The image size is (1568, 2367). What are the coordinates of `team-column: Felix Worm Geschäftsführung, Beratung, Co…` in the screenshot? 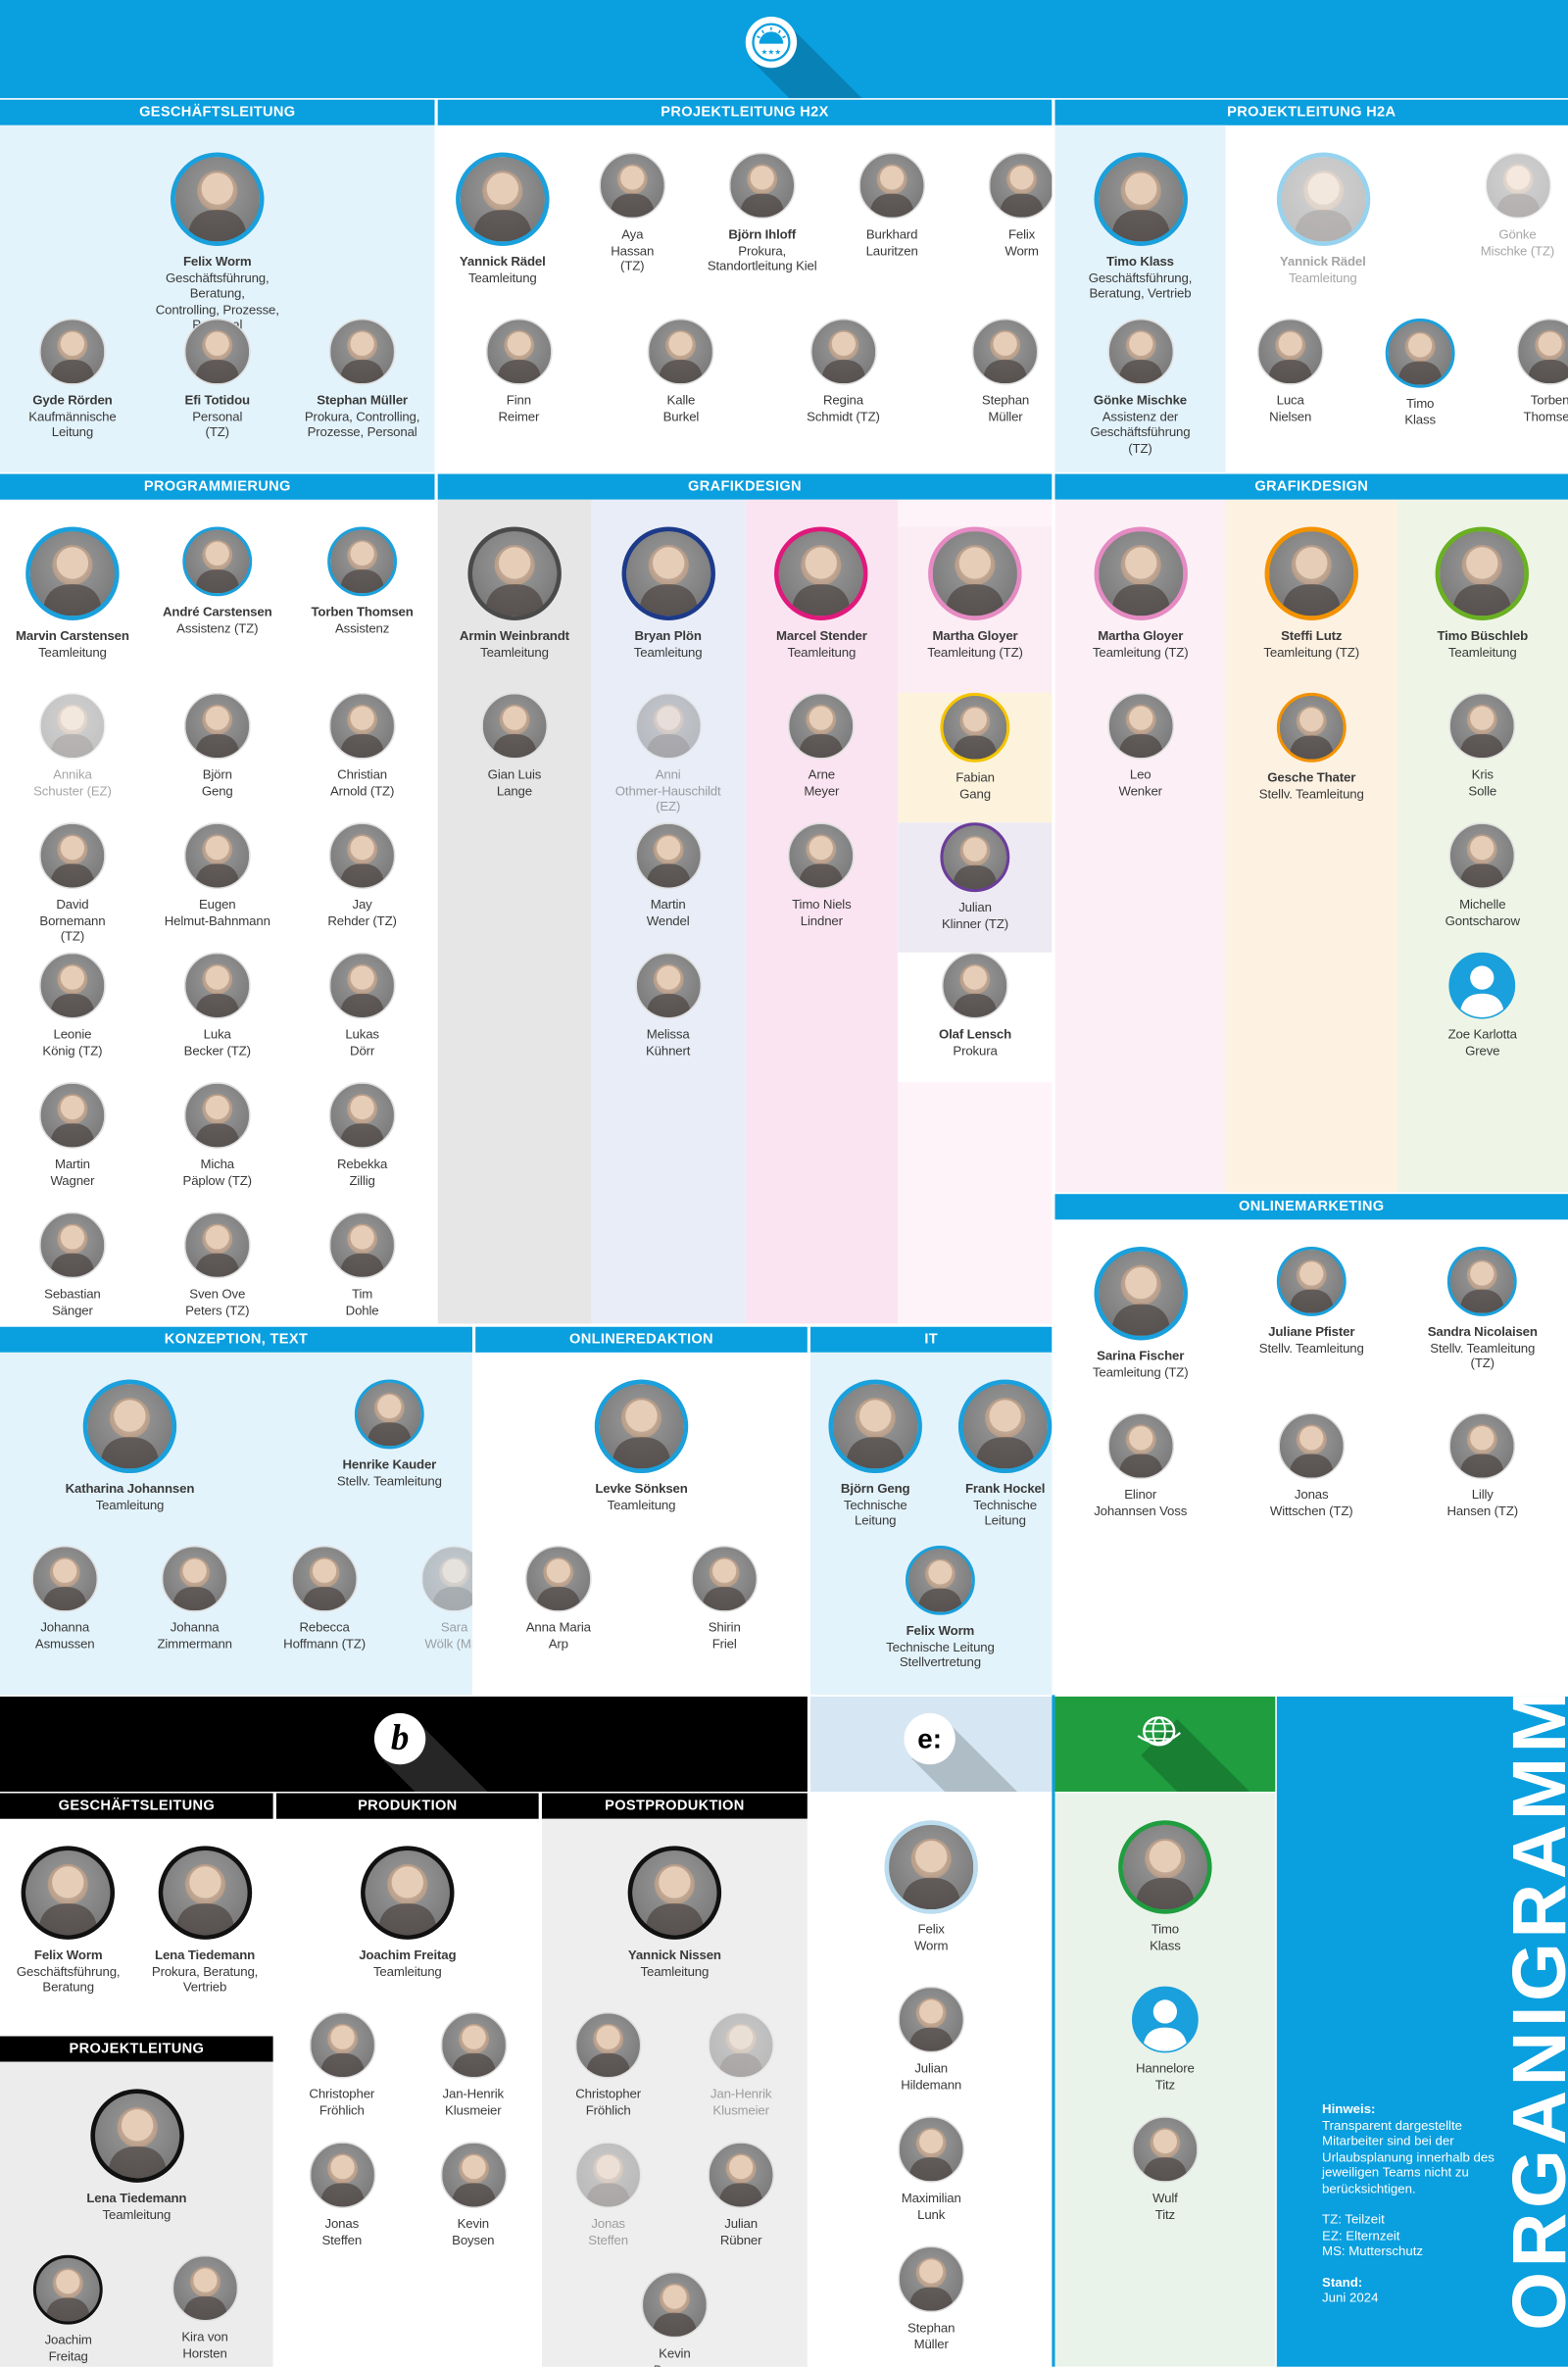 It's located at (217, 299).